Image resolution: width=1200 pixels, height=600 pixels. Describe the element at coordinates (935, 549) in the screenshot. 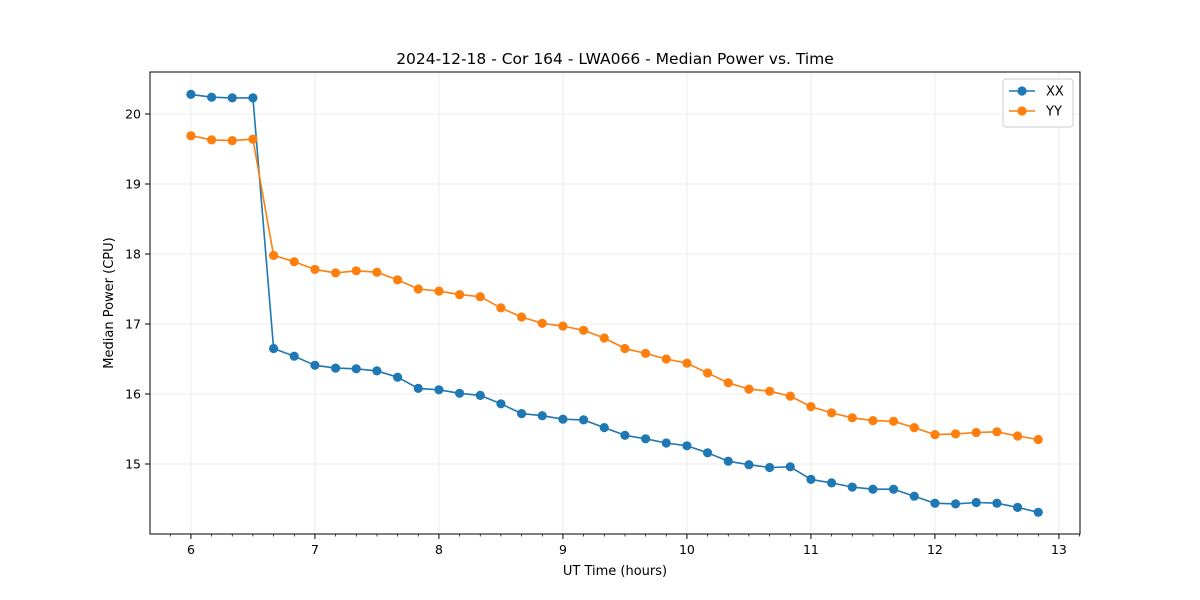

I see `x-tick-label: 12` at that location.